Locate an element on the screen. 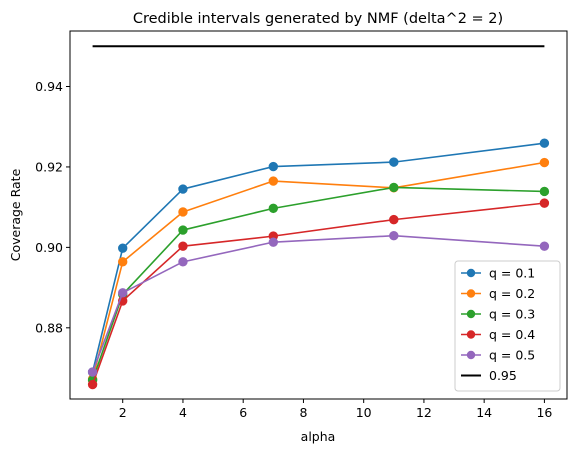 This screenshot has height=453, width=576. legend-item-1: q = 0.1 is located at coordinates (498, 273).